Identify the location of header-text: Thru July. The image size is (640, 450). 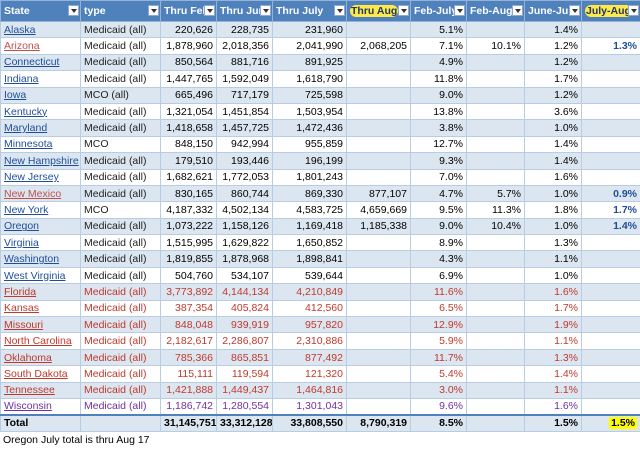
(299, 11).